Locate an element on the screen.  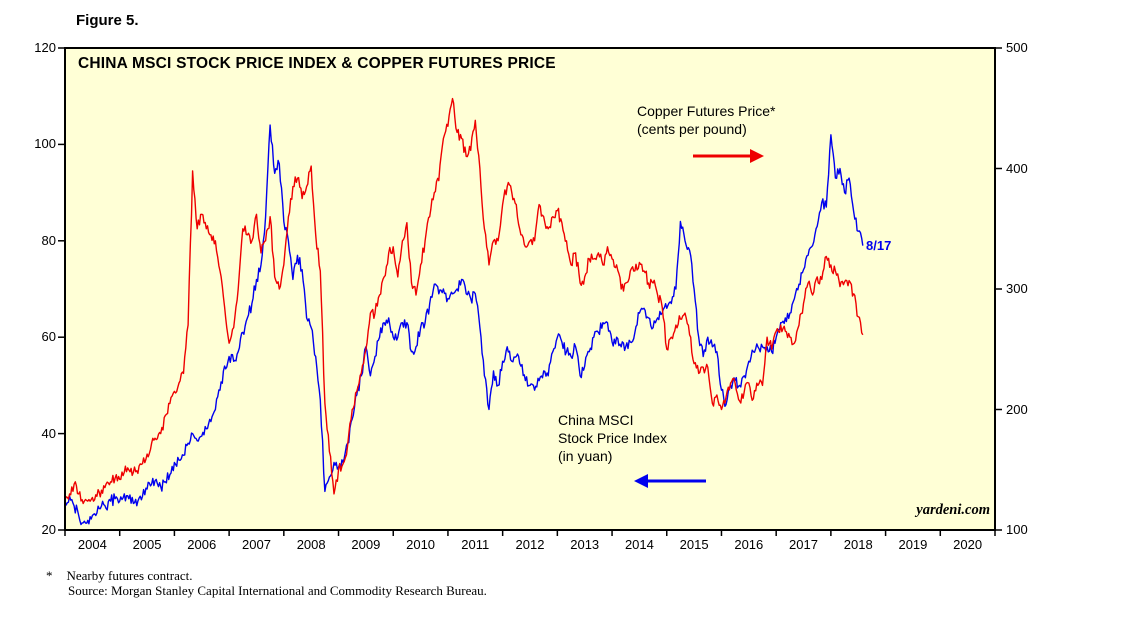
right-axis-tick-label: 100 is located at coordinates (1017, 529).